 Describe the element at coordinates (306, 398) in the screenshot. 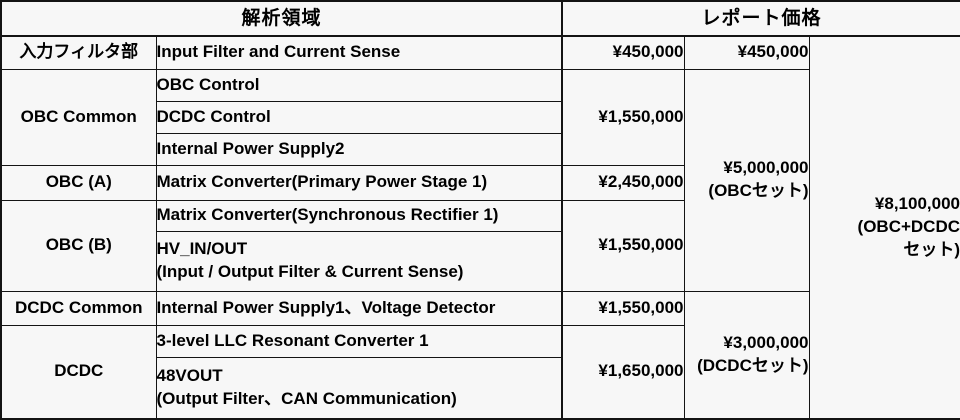

I see `sub-48vout-line2: (Output Filter、CAN Communication)` at that location.